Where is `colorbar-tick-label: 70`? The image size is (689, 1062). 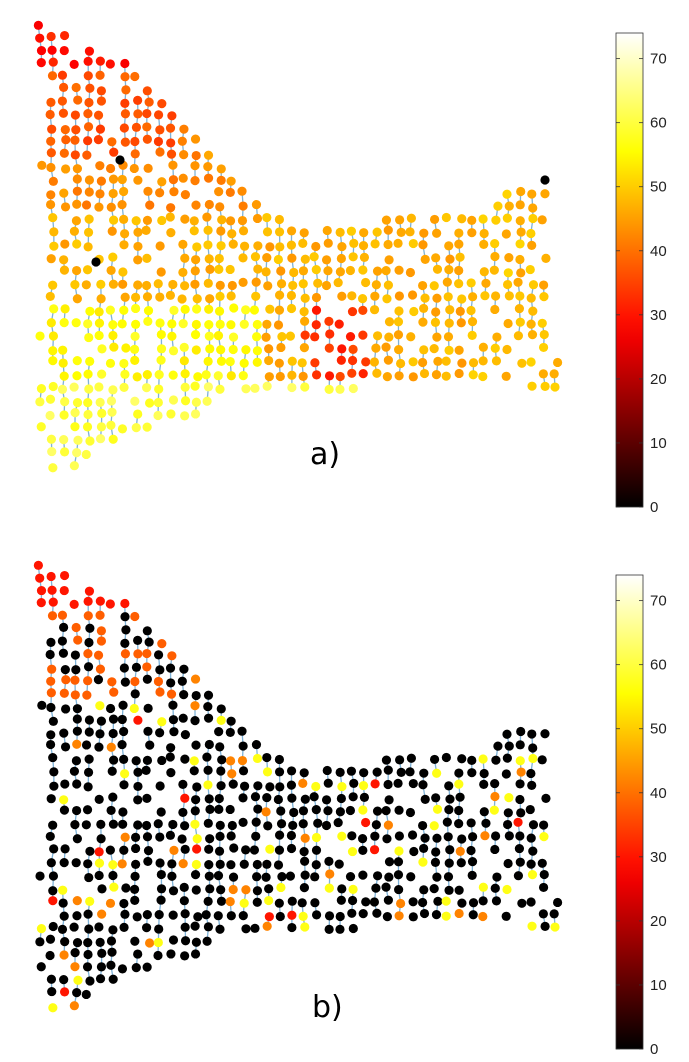 colorbar-tick-label: 70 is located at coordinates (658, 59).